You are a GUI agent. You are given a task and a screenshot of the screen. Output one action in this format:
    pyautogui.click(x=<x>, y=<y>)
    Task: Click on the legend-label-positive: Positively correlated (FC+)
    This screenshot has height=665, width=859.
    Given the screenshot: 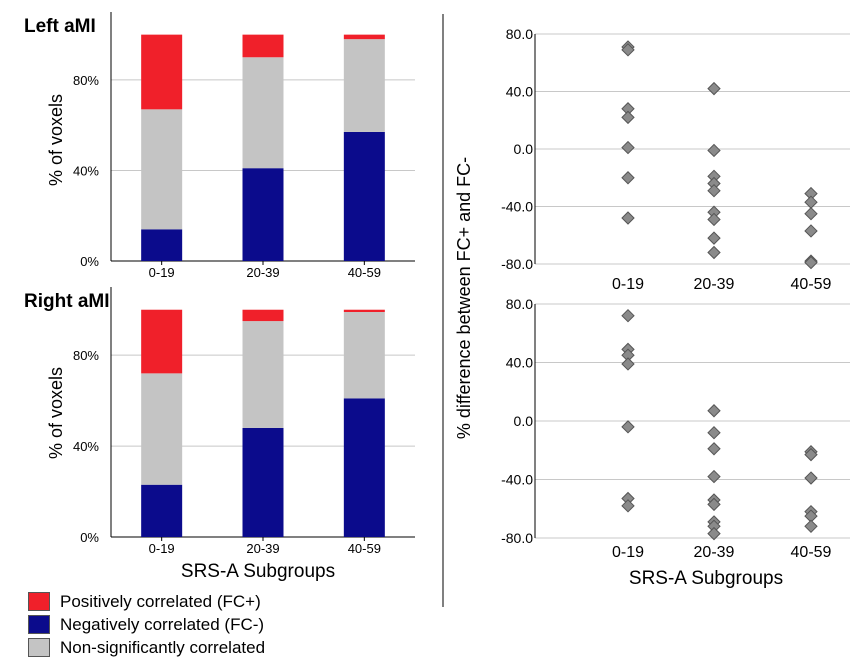 What is the action you would take?
    pyautogui.click(x=160, y=601)
    